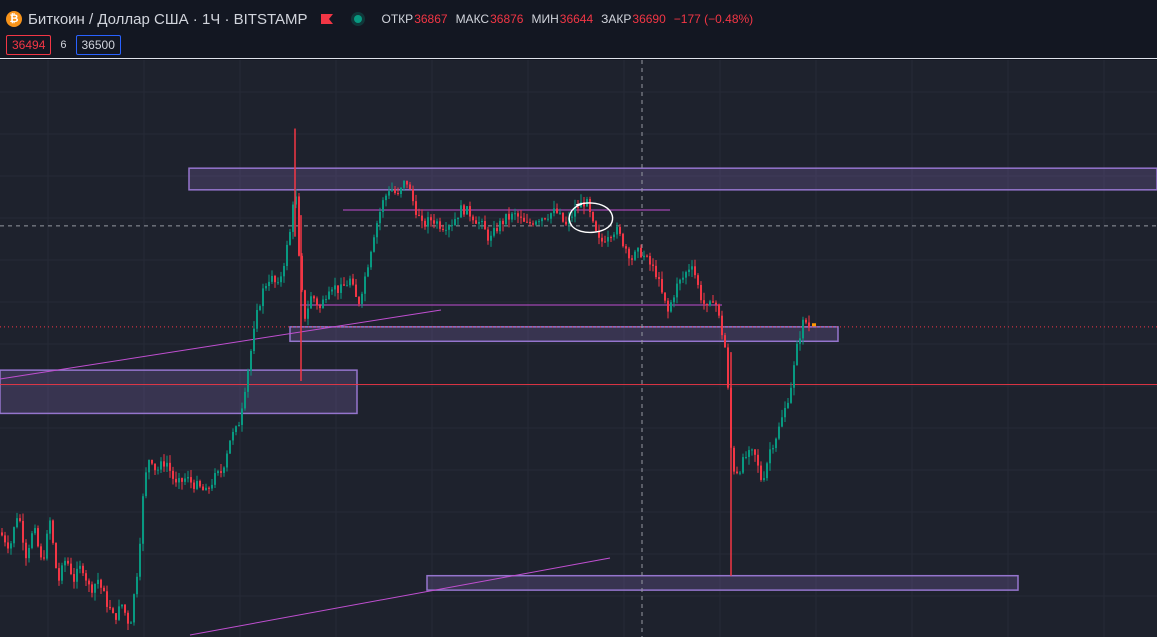 The width and height of the screenshot is (1157, 637). What do you see at coordinates (722, 582) in the screenshot?
I see `support-zone-bottom` at bounding box center [722, 582].